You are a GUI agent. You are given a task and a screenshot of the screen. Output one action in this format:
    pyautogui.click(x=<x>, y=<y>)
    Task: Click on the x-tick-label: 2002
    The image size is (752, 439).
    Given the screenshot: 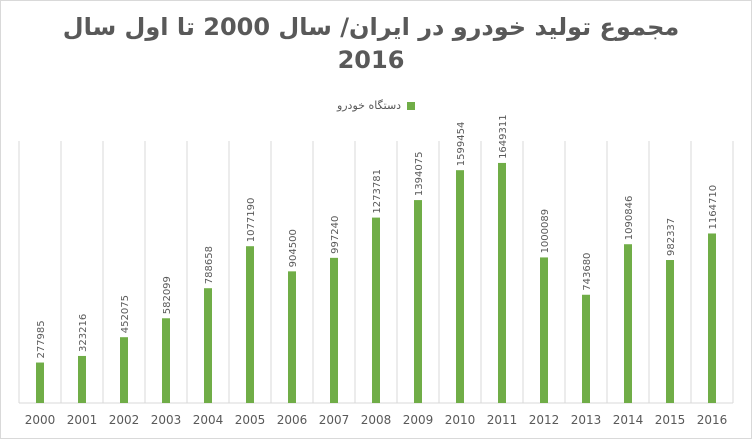 What is the action you would take?
    pyautogui.click(x=124, y=420)
    